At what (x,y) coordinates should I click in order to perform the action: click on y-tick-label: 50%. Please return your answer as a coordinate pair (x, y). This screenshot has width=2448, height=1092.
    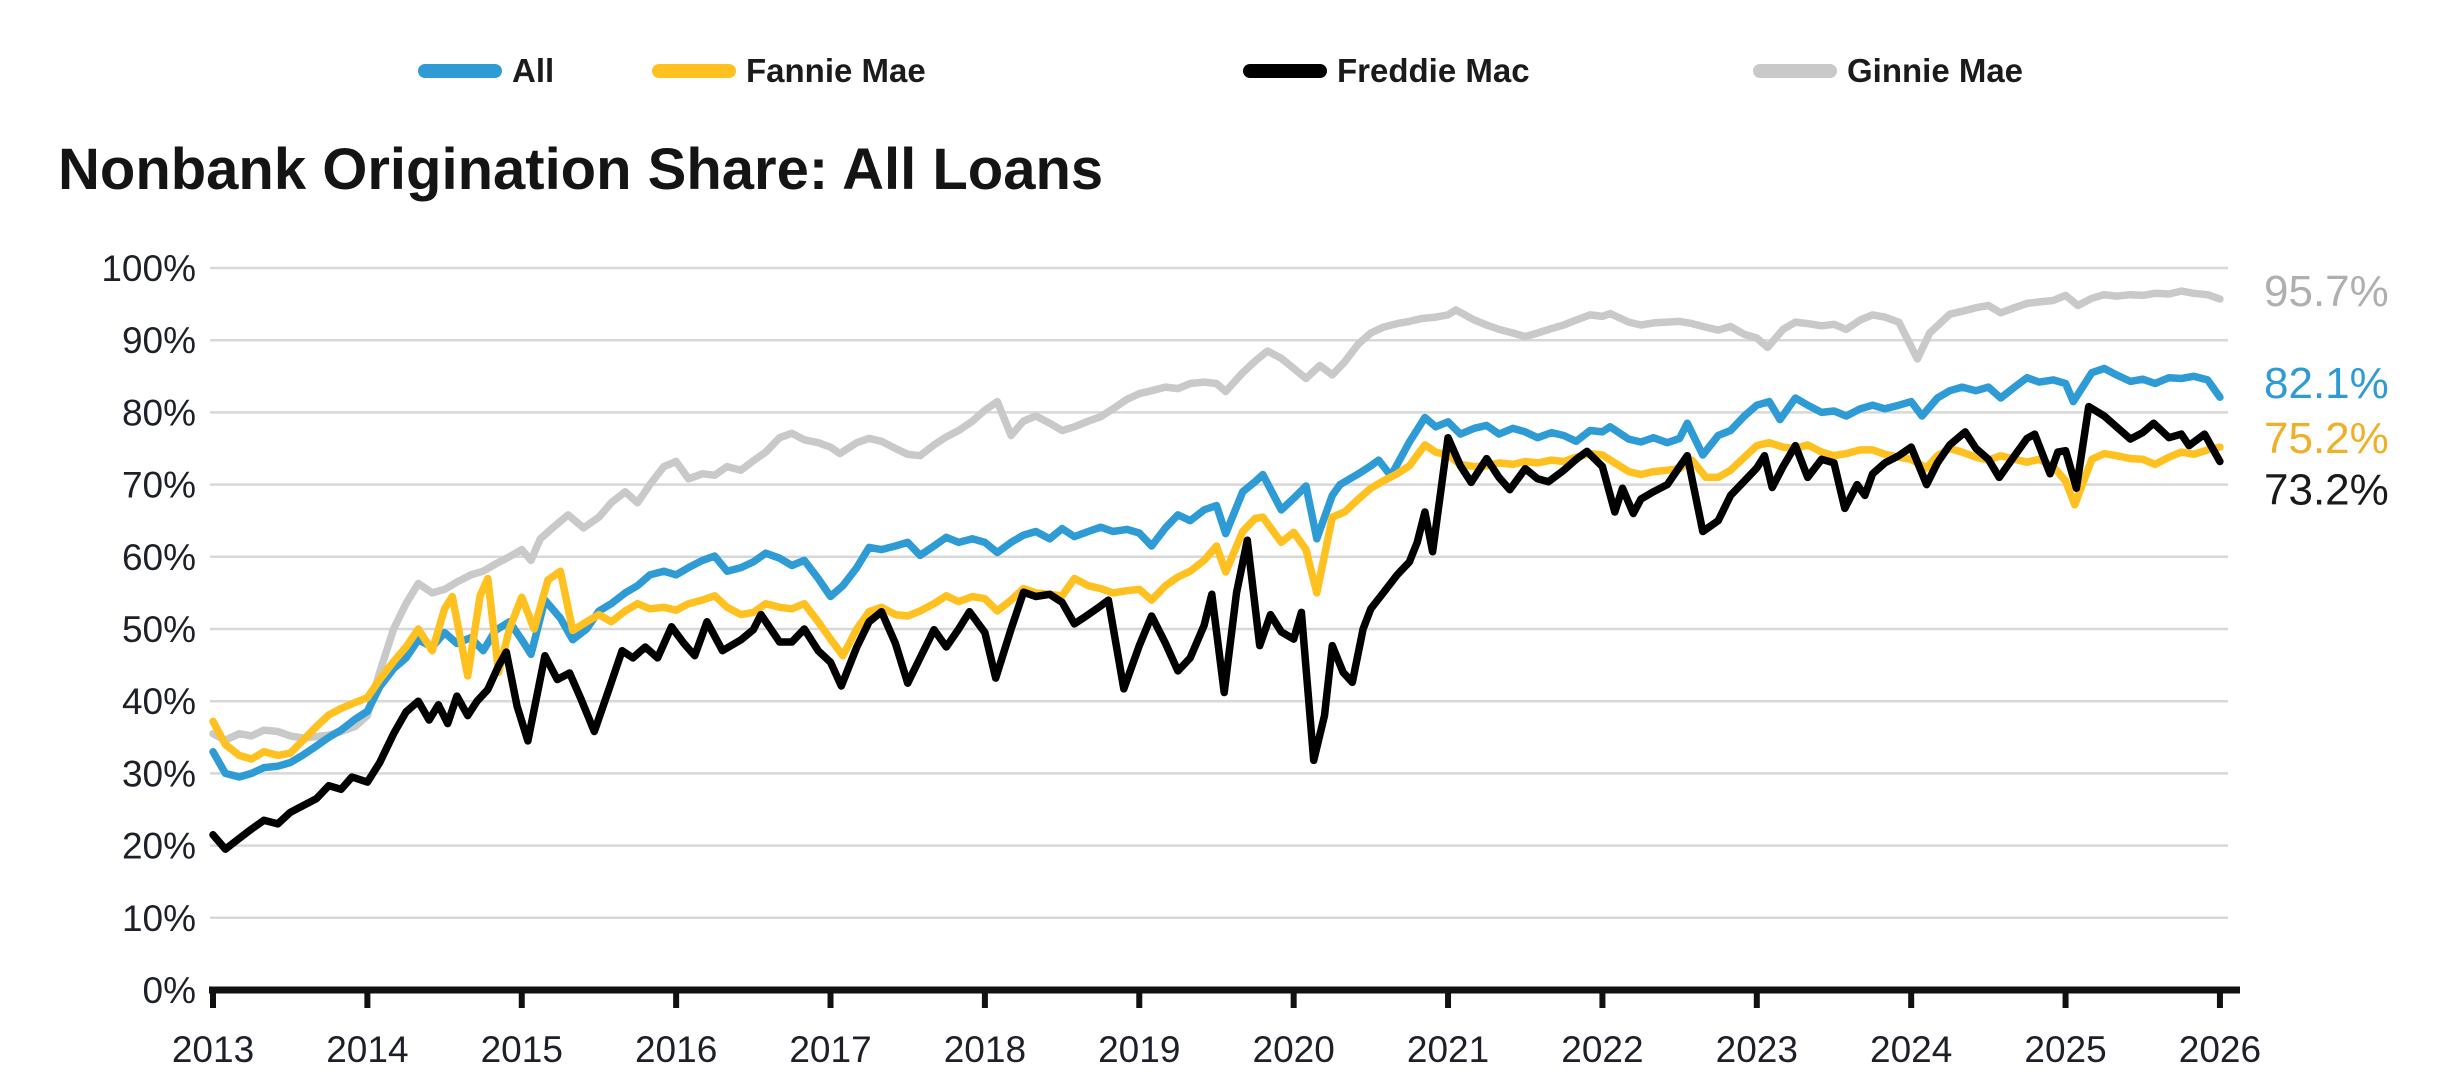
    Looking at the image, I should click on (159, 629).